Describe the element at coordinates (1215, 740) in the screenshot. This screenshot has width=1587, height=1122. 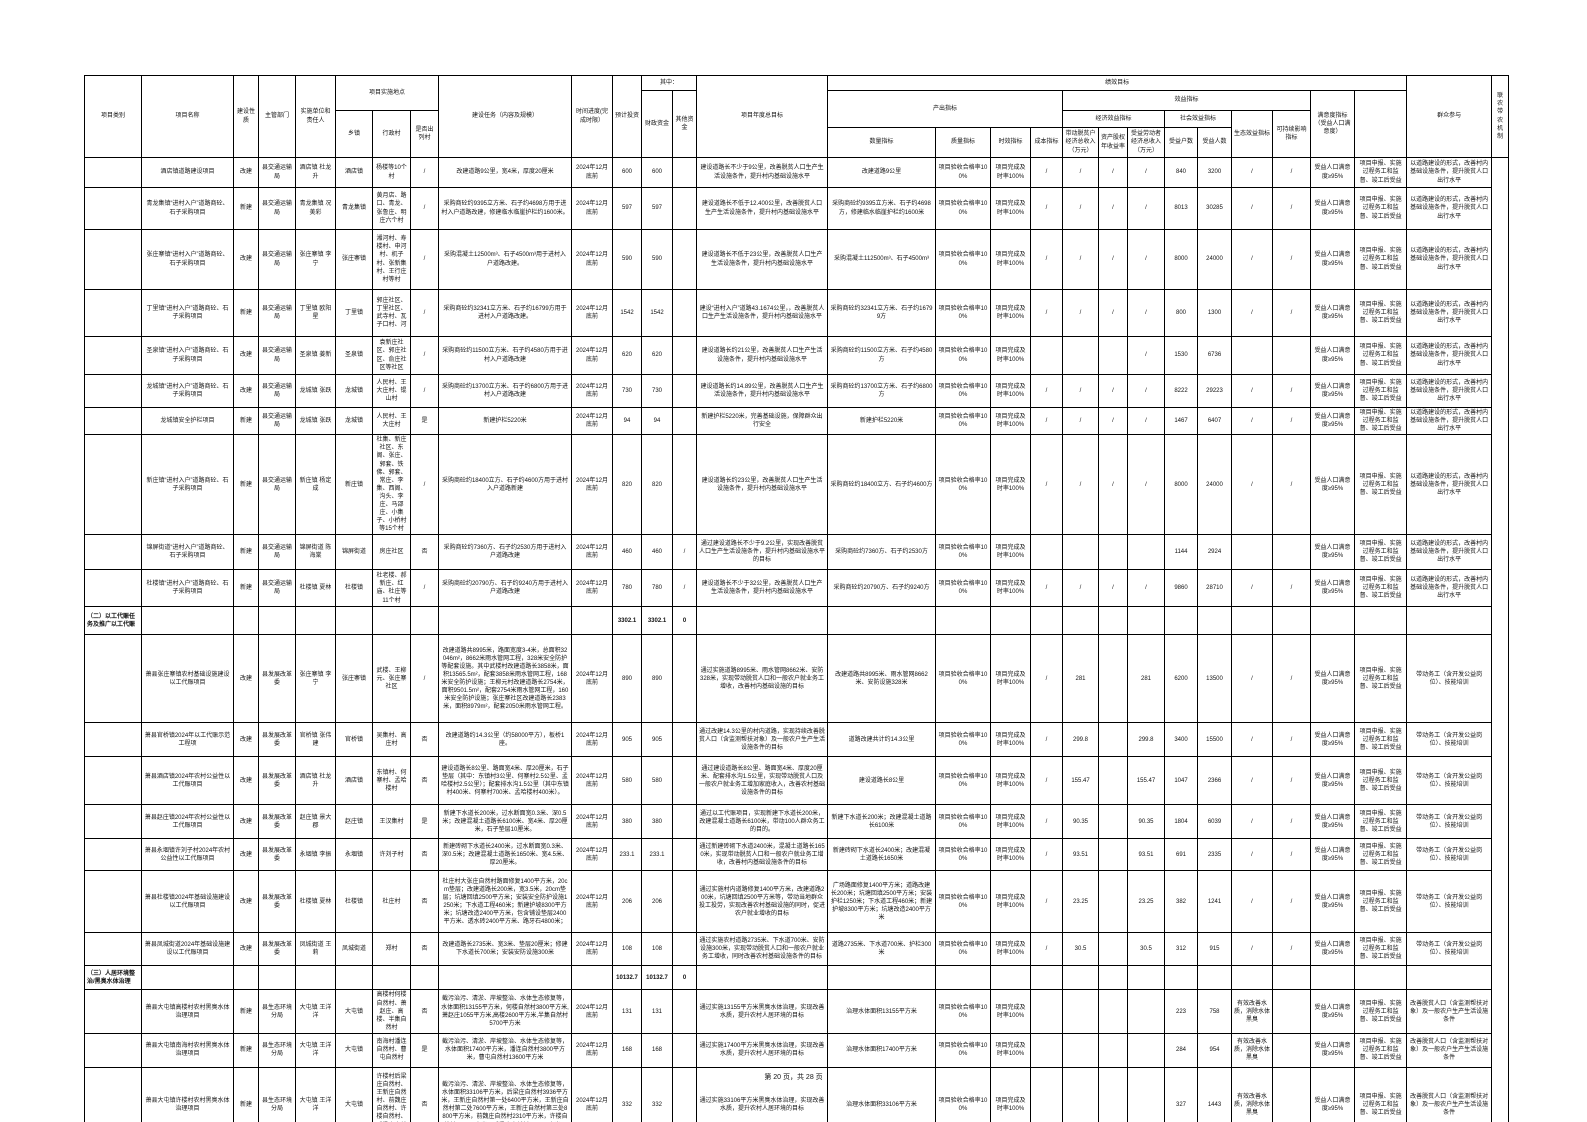
I see `cell: 15500` at that location.